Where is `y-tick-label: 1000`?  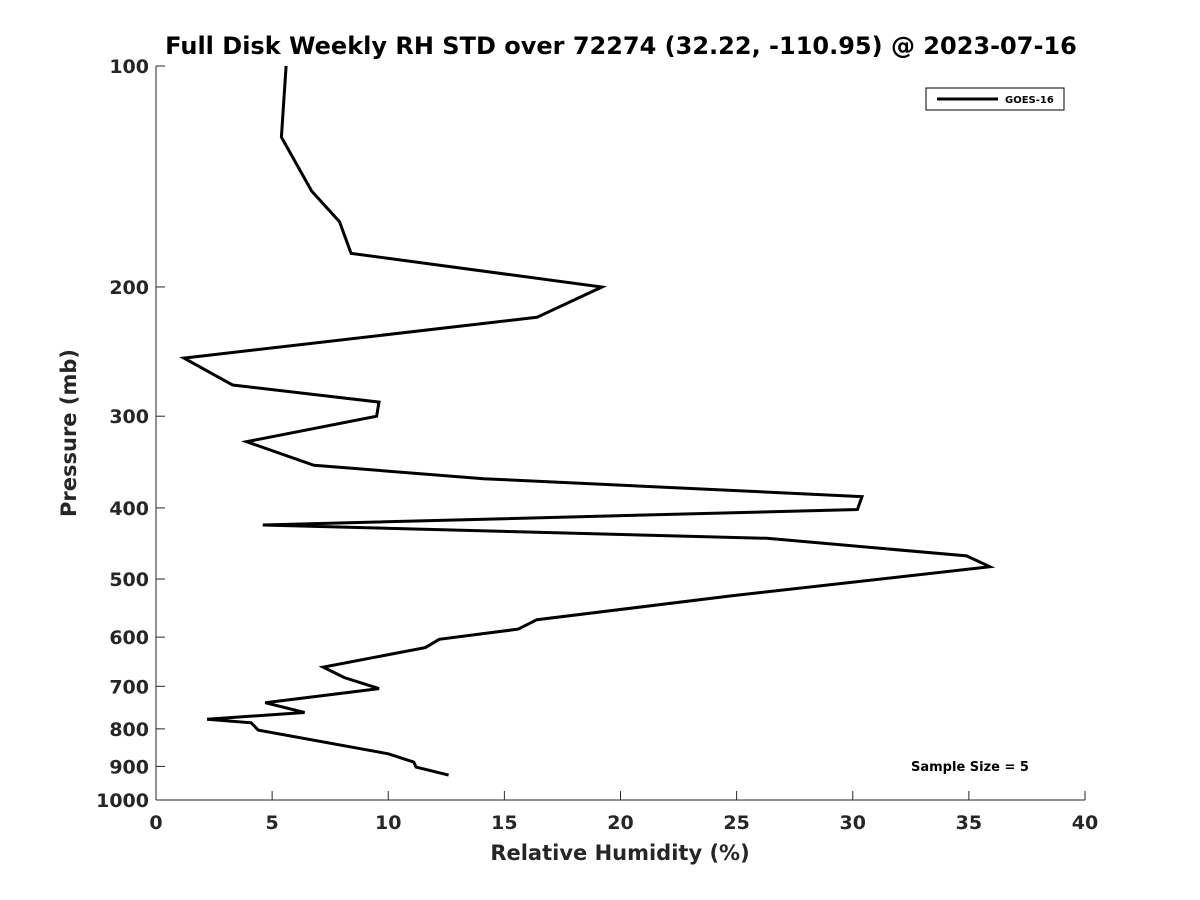
y-tick-label: 1000 is located at coordinates (122, 801).